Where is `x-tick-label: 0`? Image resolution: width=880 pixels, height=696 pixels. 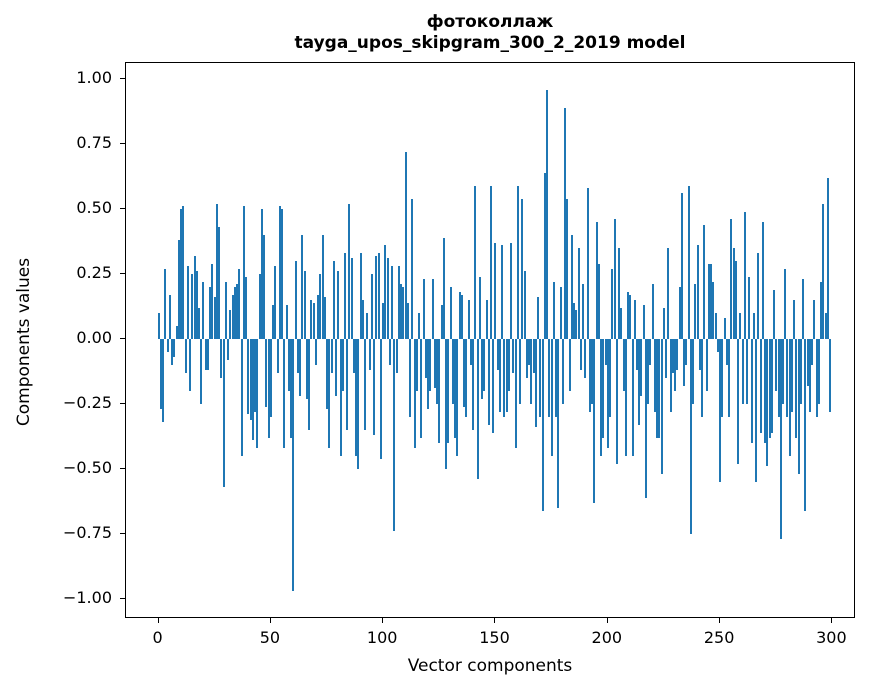
x-tick-label: 0 is located at coordinates (157, 637).